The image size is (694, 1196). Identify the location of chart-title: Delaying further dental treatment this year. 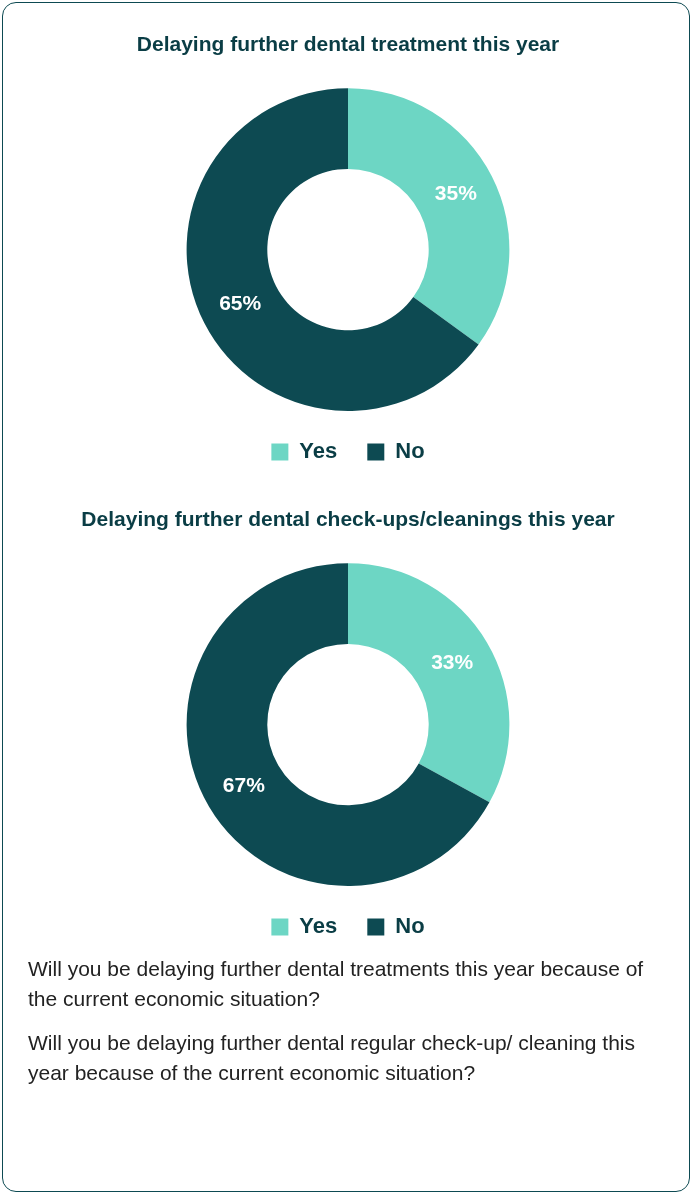
(348, 44).